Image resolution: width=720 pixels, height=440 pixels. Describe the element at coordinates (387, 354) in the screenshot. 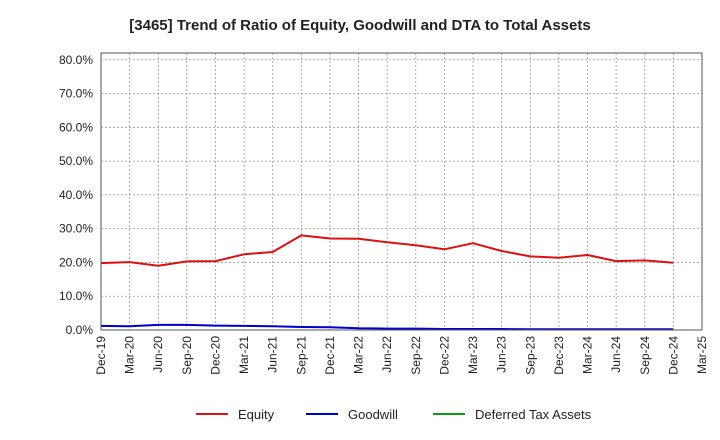

I see `x-tick-label: Jun-22` at that location.